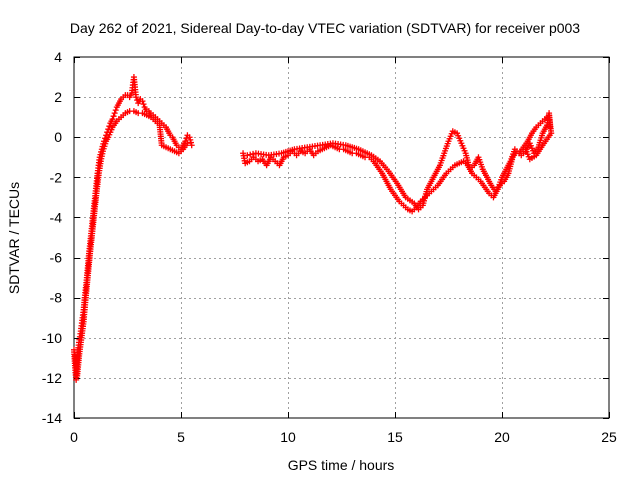 The image size is (640, 480). What do you see at coordinates (181, 437) in the screenshot?
I see `x-tick-label: 5` at bounding box center [181, 437].